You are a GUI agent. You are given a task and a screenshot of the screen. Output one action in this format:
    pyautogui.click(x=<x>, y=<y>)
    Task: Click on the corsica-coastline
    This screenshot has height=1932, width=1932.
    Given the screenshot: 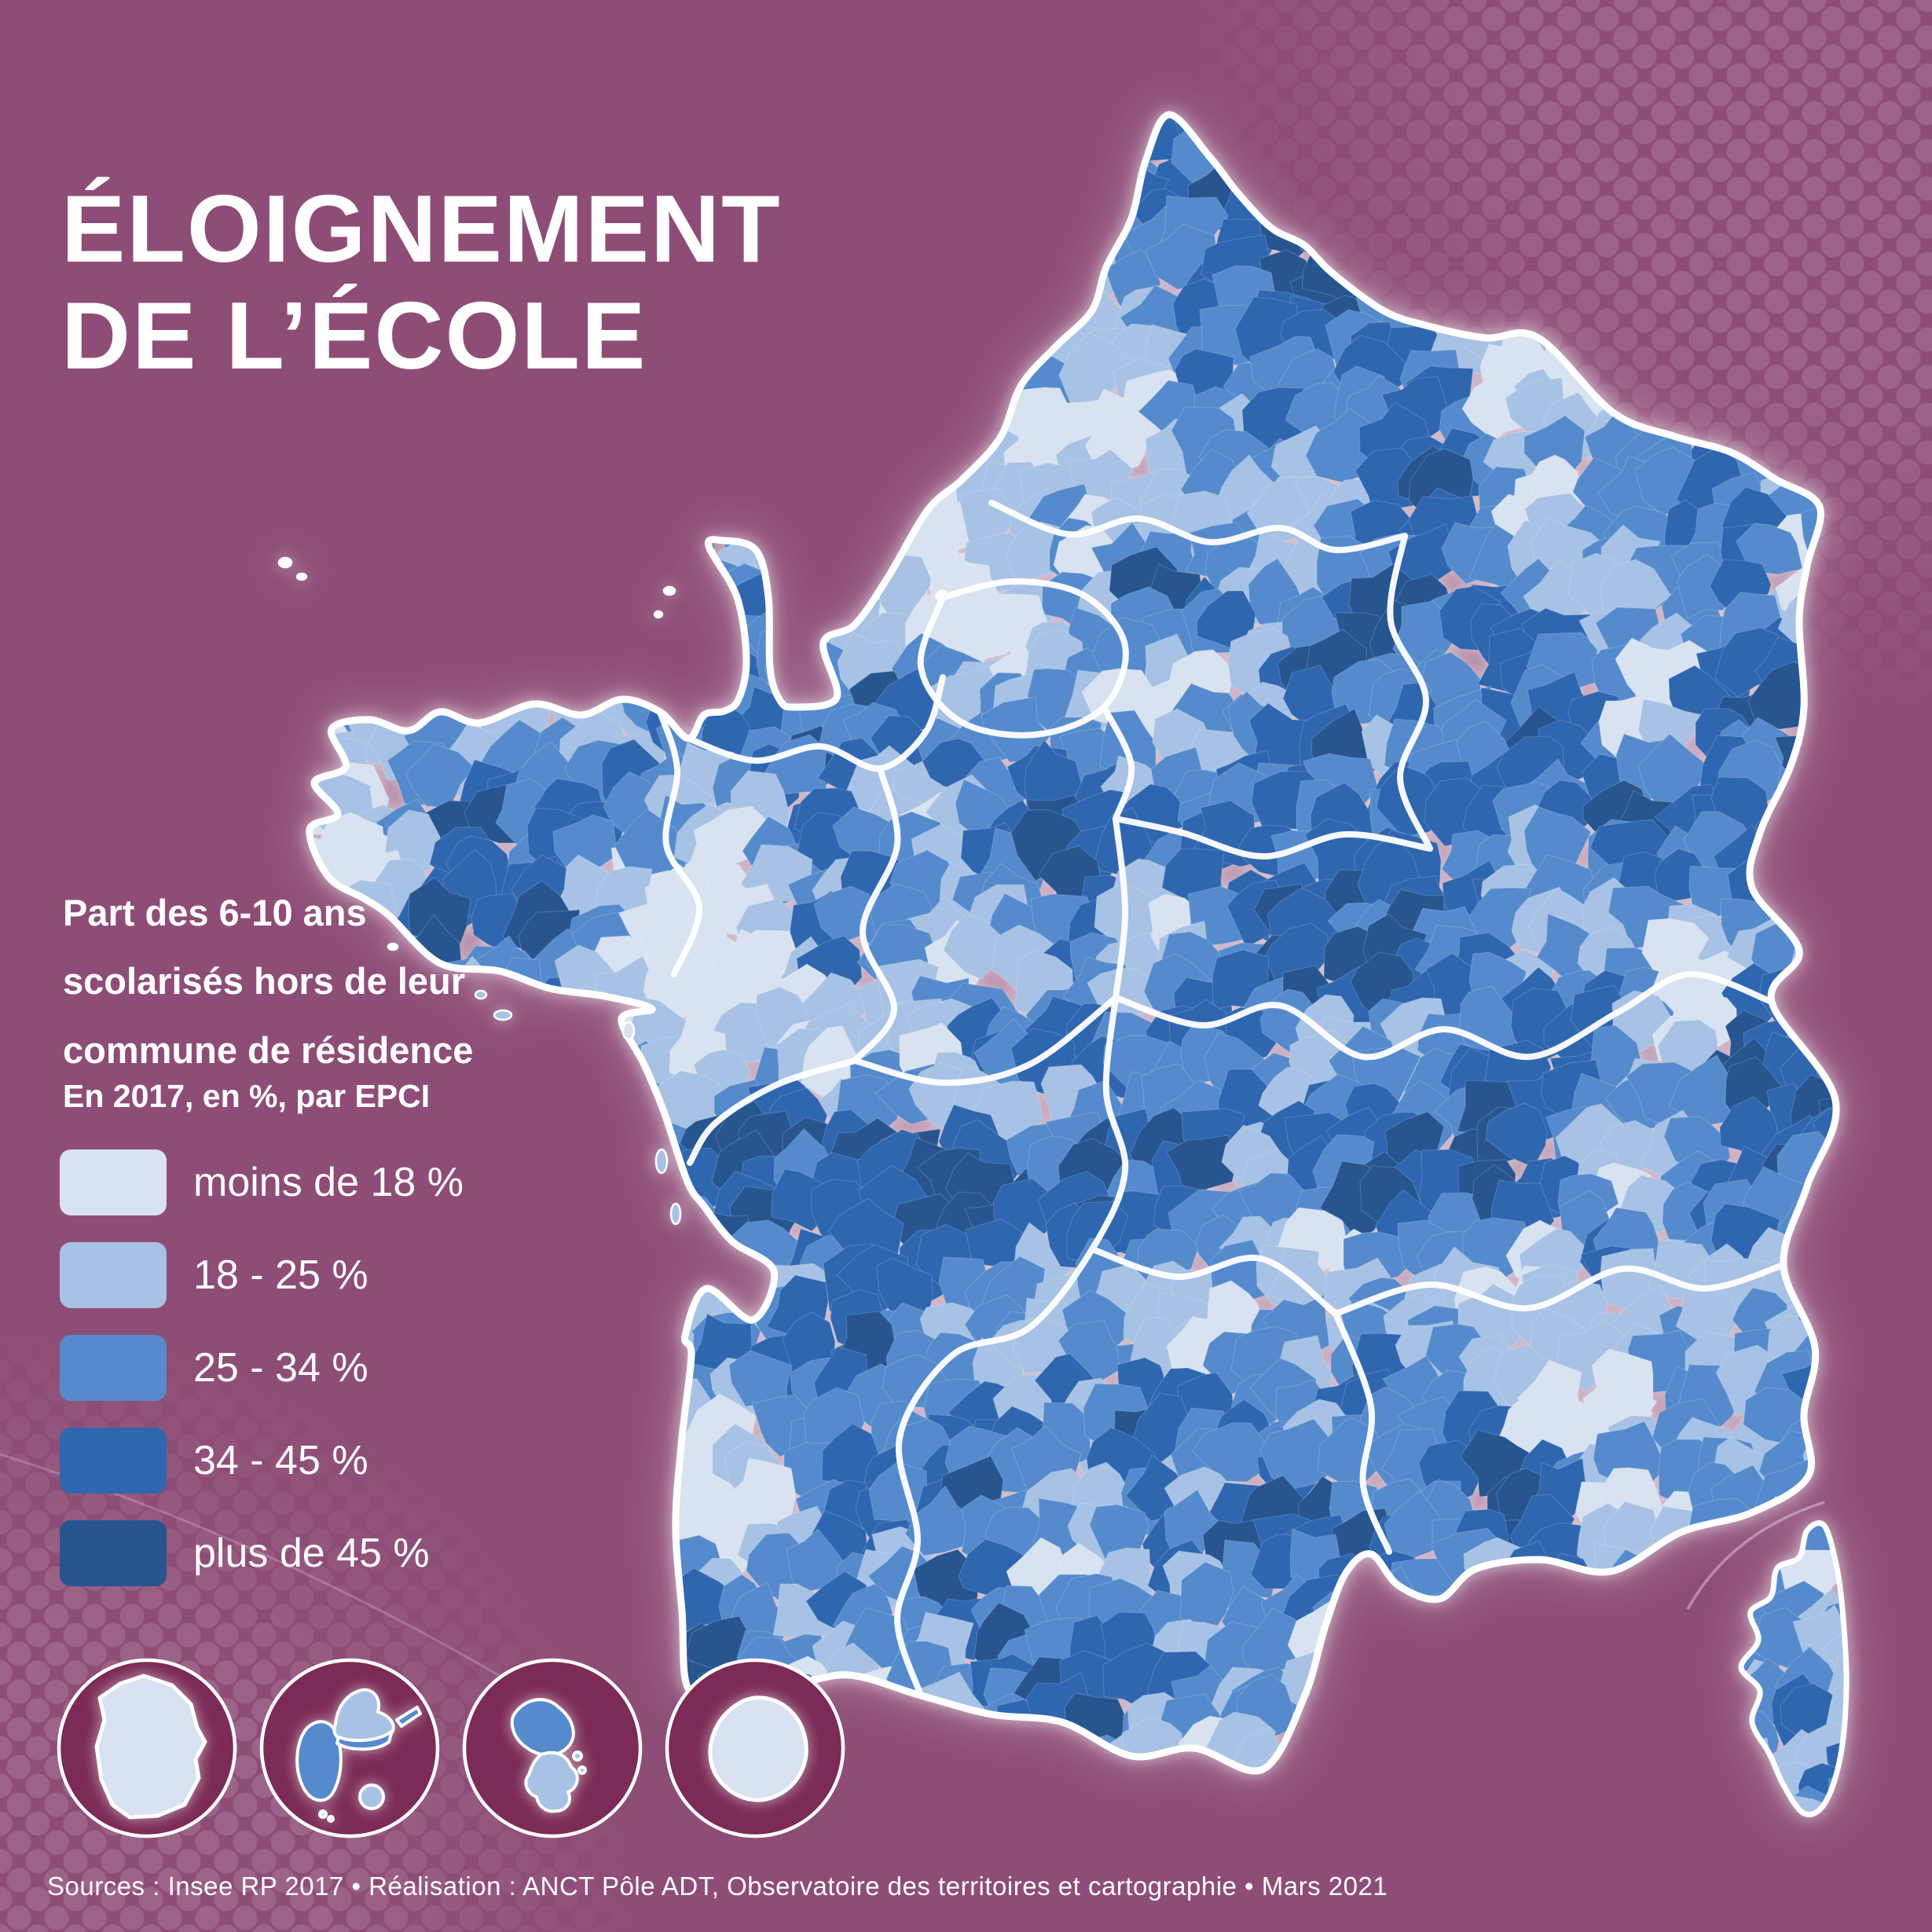 What is the action you would take?
    pyautogui.click(x=1794, y=1668)
    